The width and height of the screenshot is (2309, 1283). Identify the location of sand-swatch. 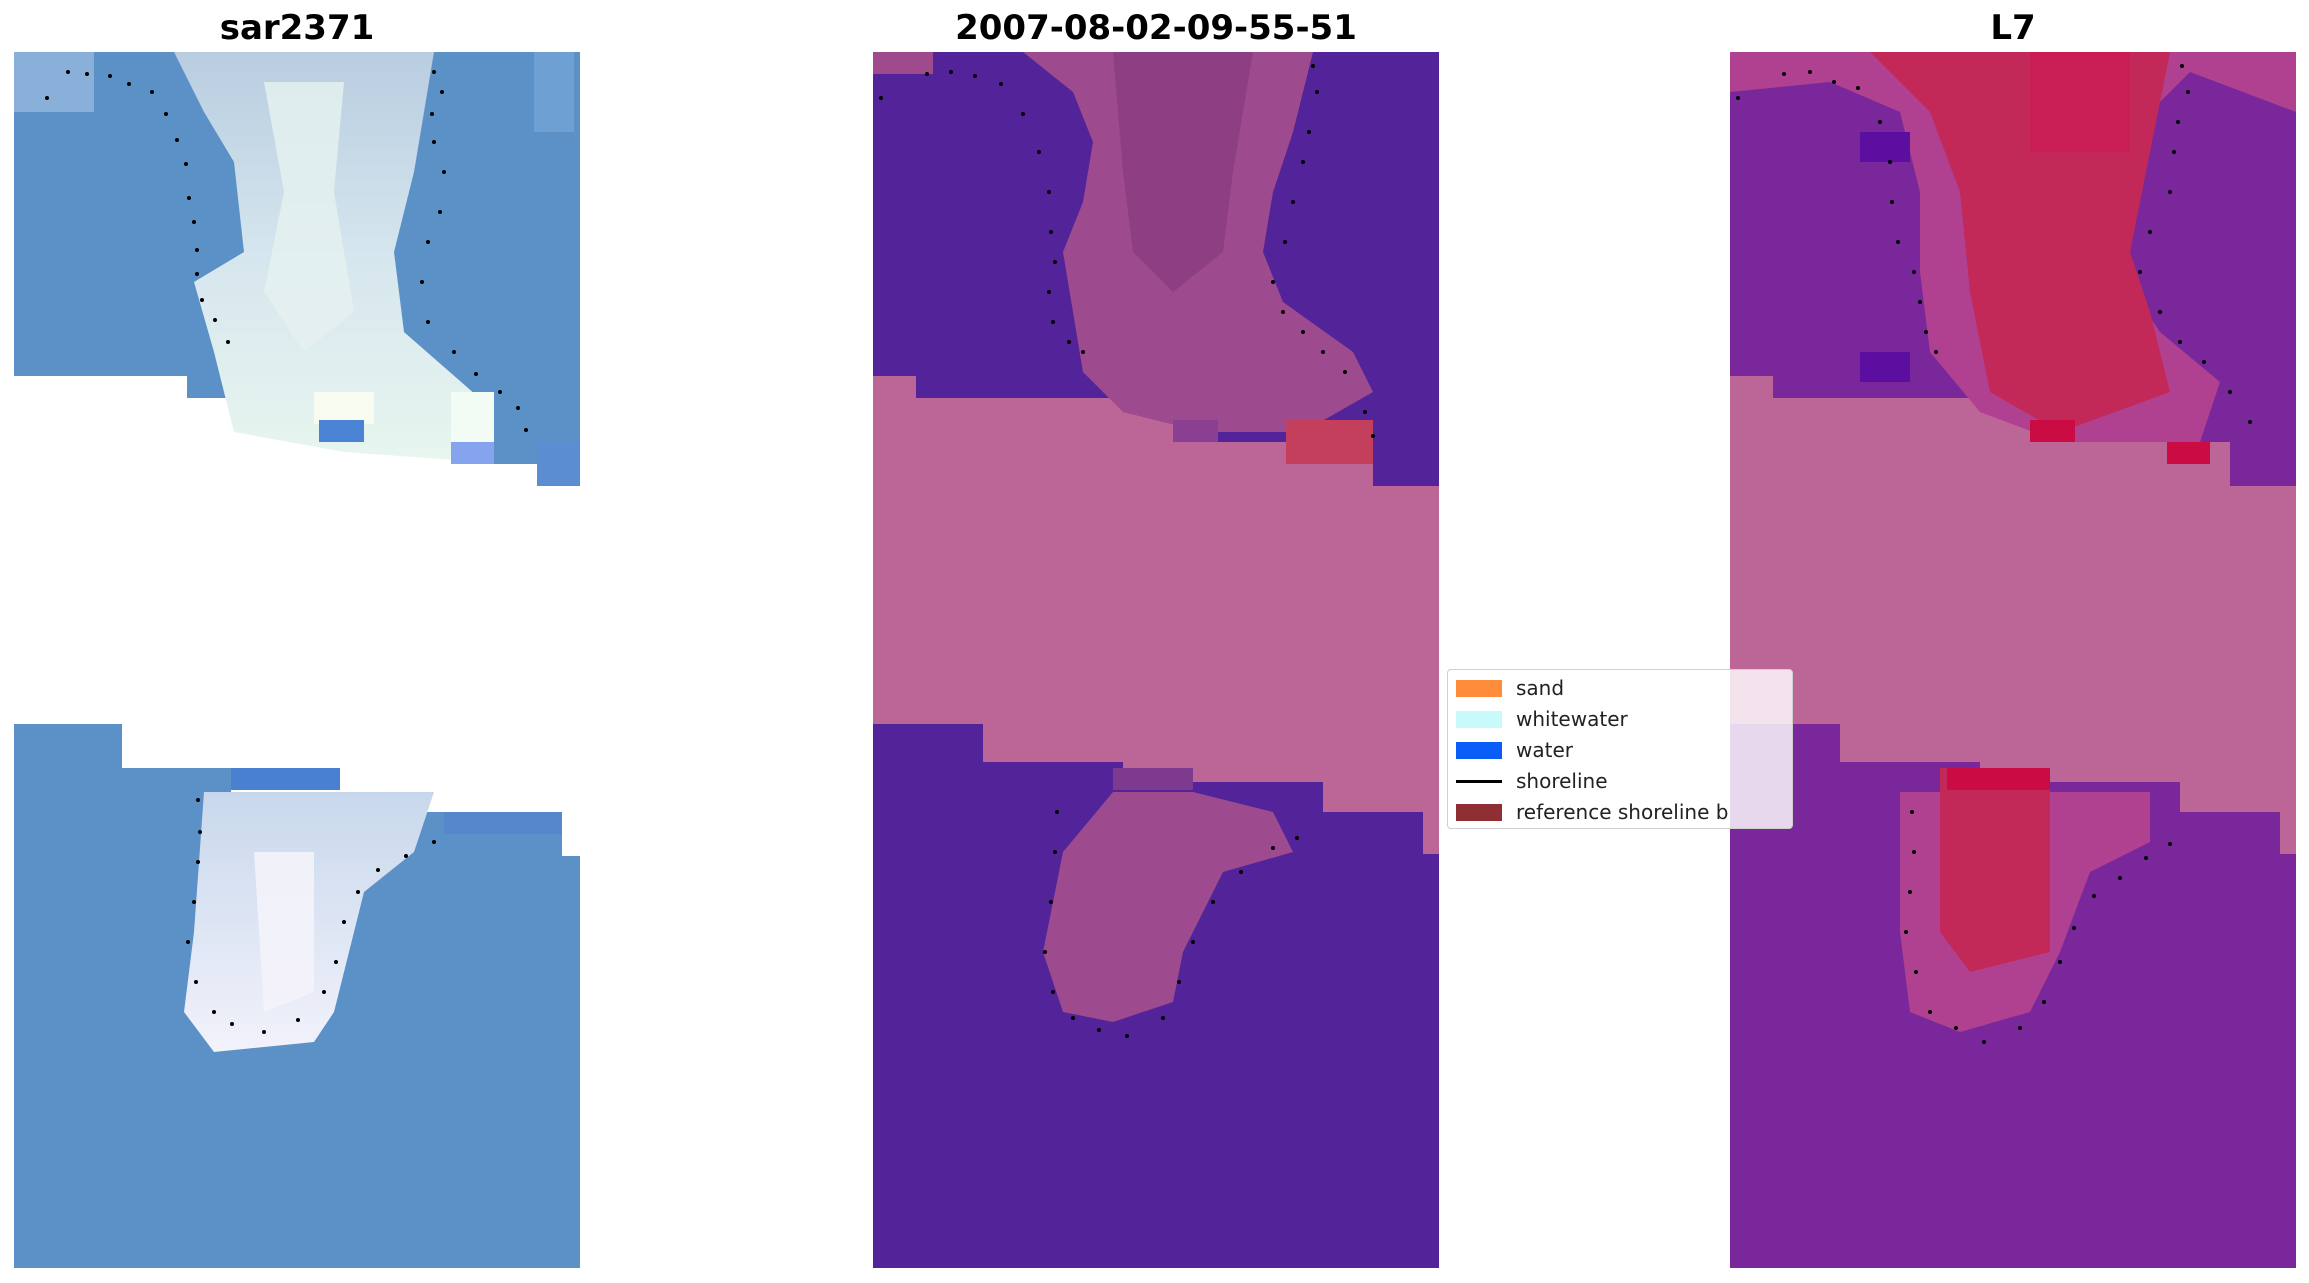
(1479, 688).